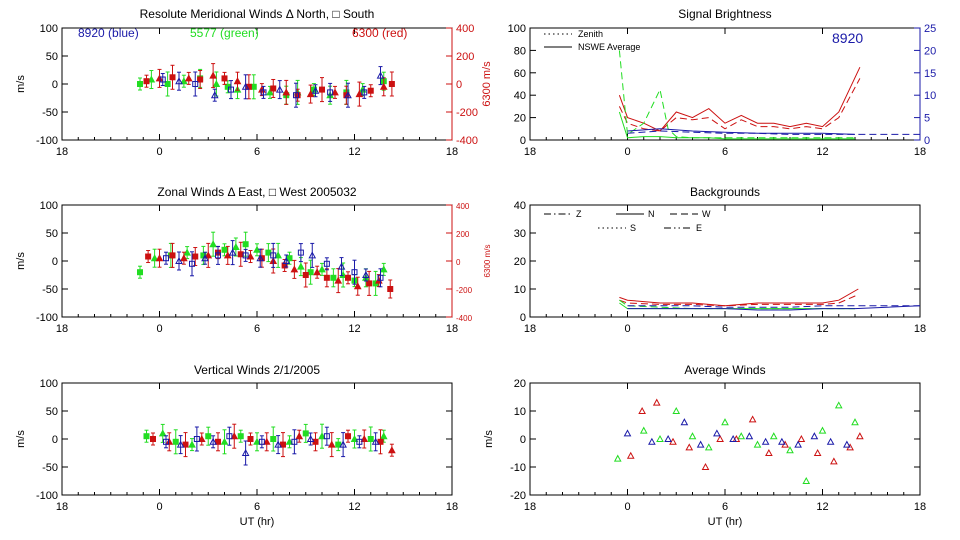  I want to click on right-axis-label: 6300 m/s, so click(487, 84).